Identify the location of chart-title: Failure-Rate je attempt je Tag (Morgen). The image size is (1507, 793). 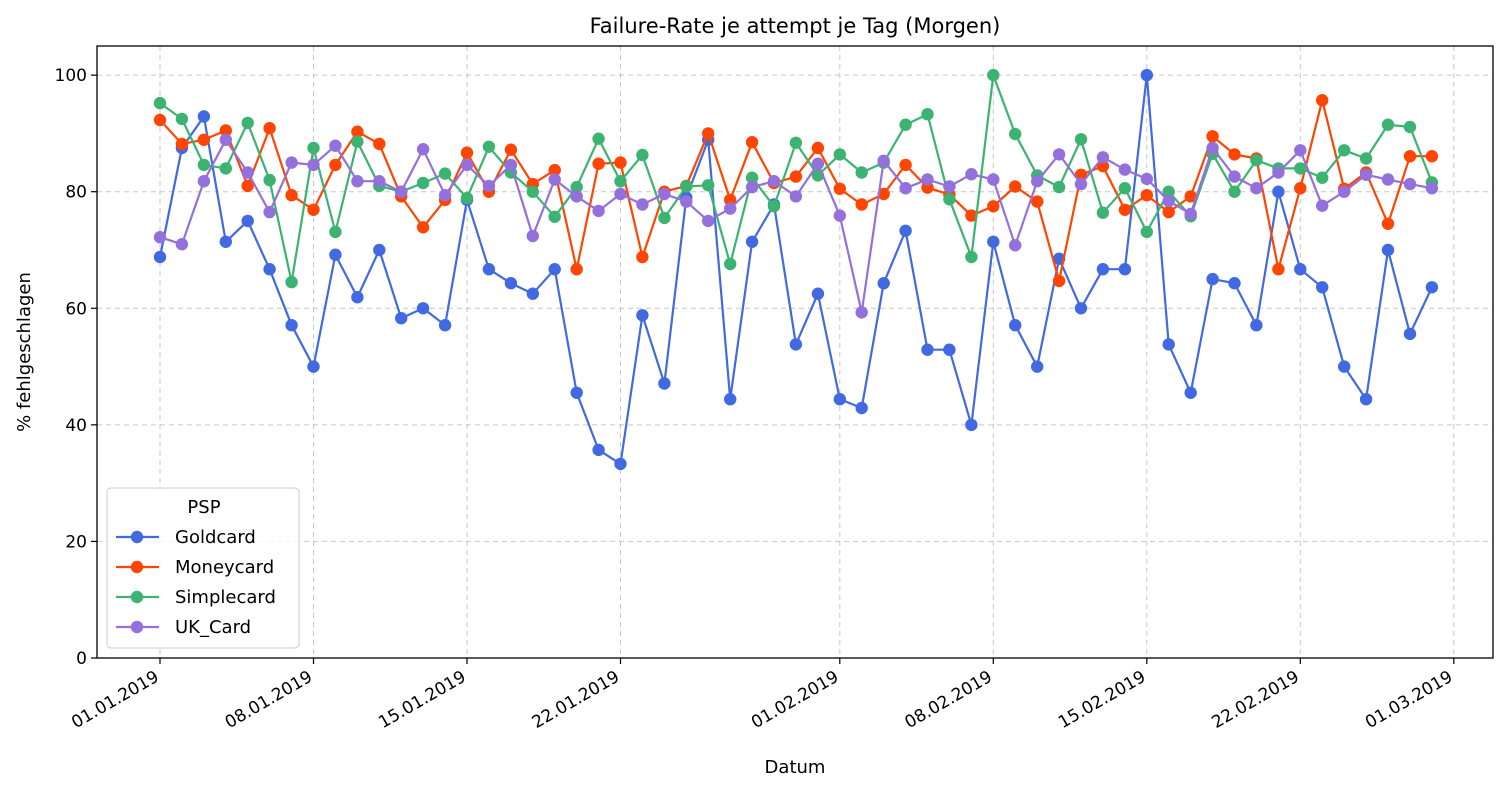
(795, 26).